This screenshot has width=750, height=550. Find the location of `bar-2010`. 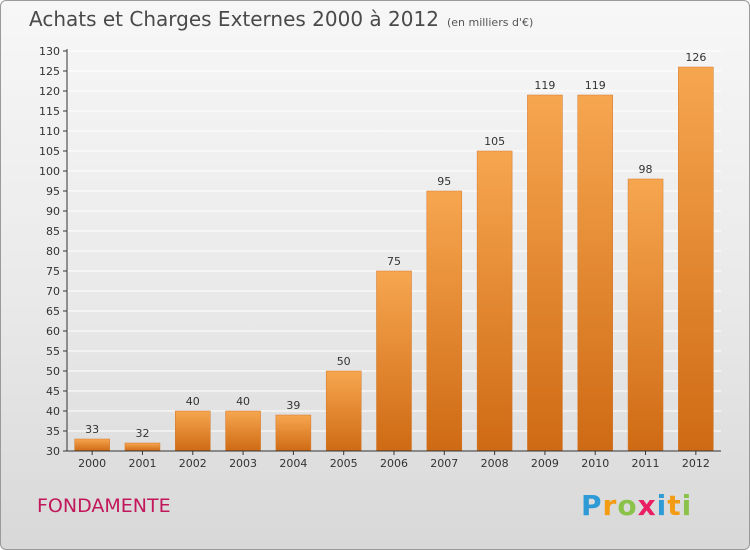

bar-2010 is located at coordinates (595, 273).